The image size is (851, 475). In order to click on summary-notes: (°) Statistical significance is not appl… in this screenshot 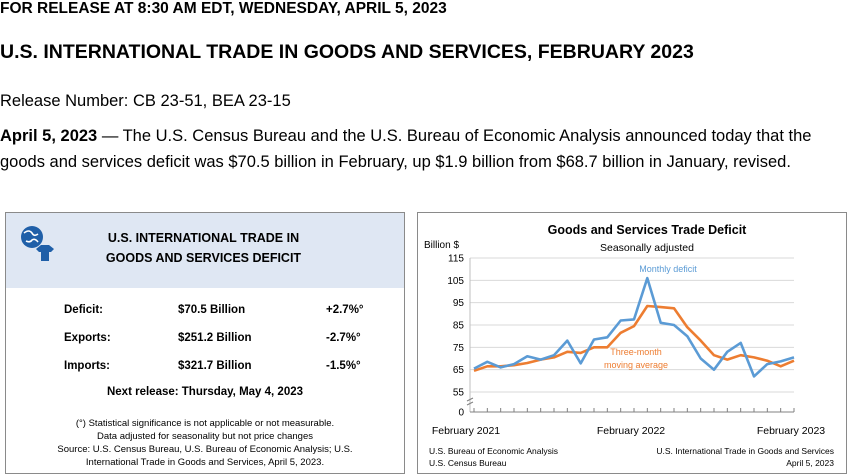, I will do `click(205, 443)`.